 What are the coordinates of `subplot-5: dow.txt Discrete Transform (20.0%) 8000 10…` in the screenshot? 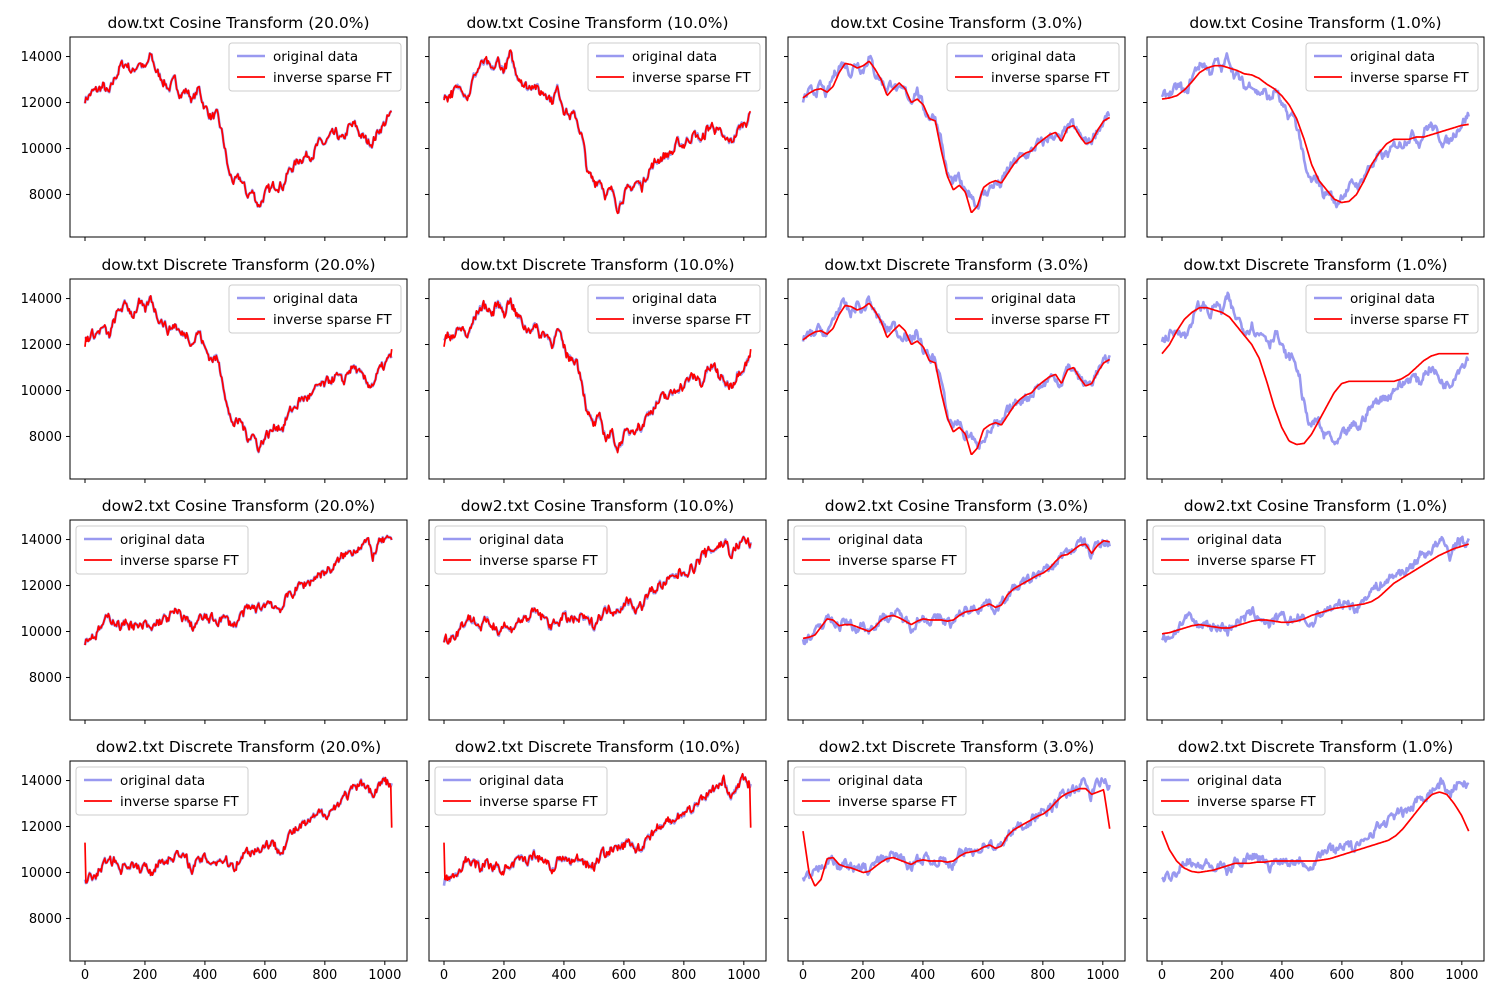 It's located at (214, 369).